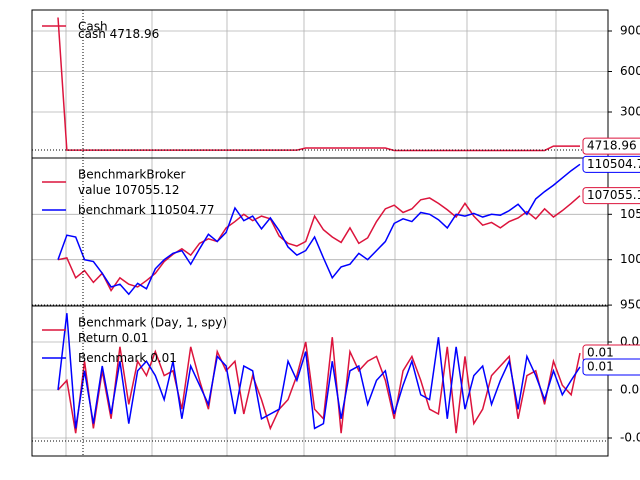 Image resolution: width=640 pixels, height=480 pixels. What do you see at coordinates (112, 358) in the screenshot?
I see `legend-name: Benchmark` at bounding box center [112, 358].